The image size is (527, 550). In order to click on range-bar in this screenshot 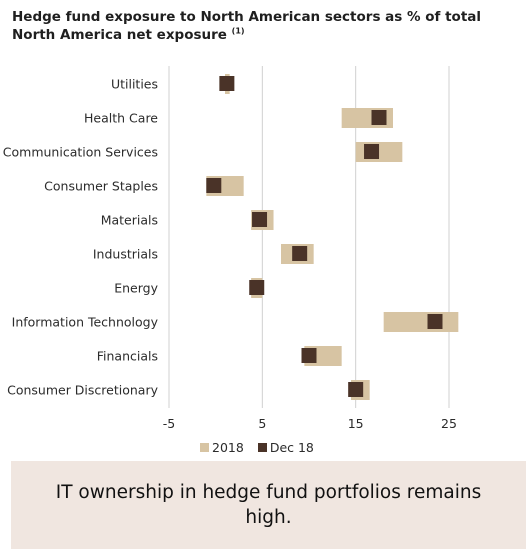, I will do `click(421, 322)`.